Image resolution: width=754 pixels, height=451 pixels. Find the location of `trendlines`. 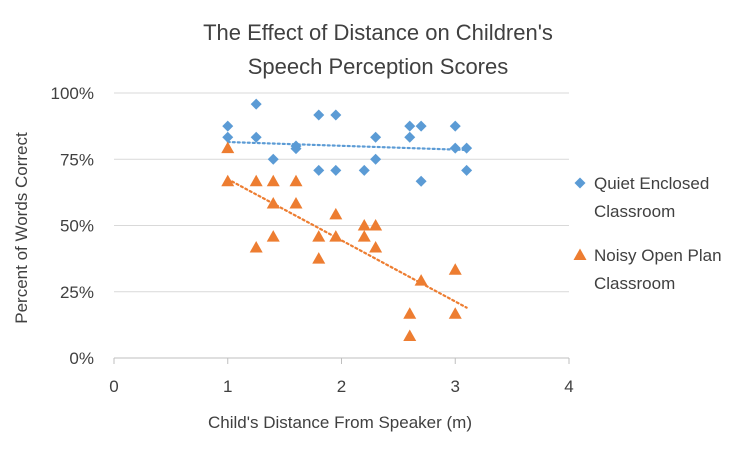

trendlines is located at coordinates (347, 224).